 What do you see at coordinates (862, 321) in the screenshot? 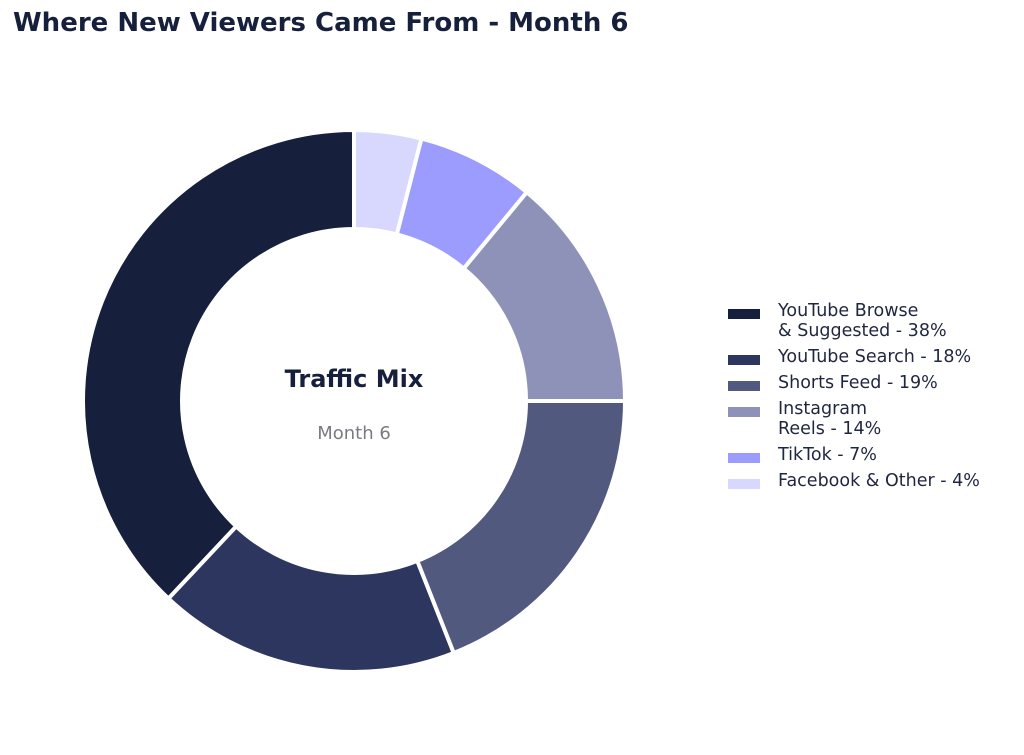
I see `legend-label: YouTube Browse & Suggested - 38%` at bounding box center [862, 321].